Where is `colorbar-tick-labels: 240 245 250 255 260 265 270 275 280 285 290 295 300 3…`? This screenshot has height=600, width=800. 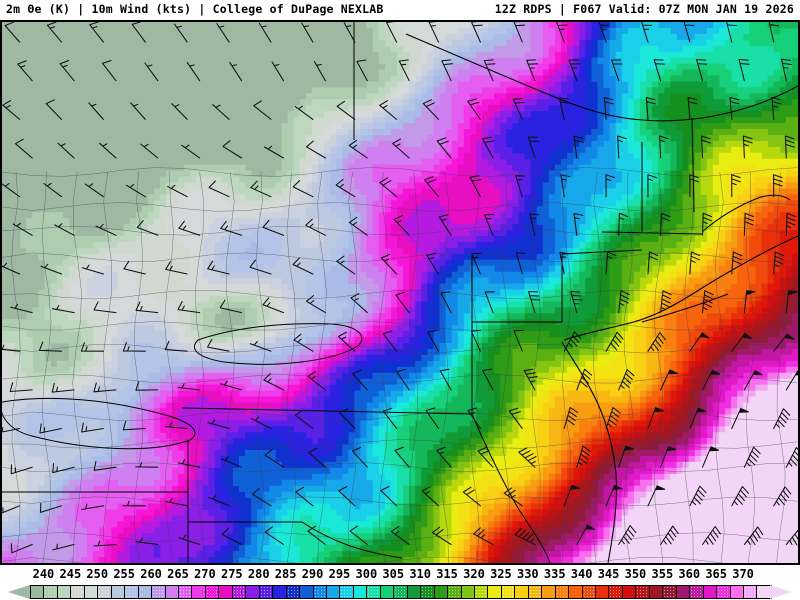 colorbar-tick-labels: 240 245 250 255 260 265 270 275 280 285 290 295 300 3… is located at coordinates (400, 574).